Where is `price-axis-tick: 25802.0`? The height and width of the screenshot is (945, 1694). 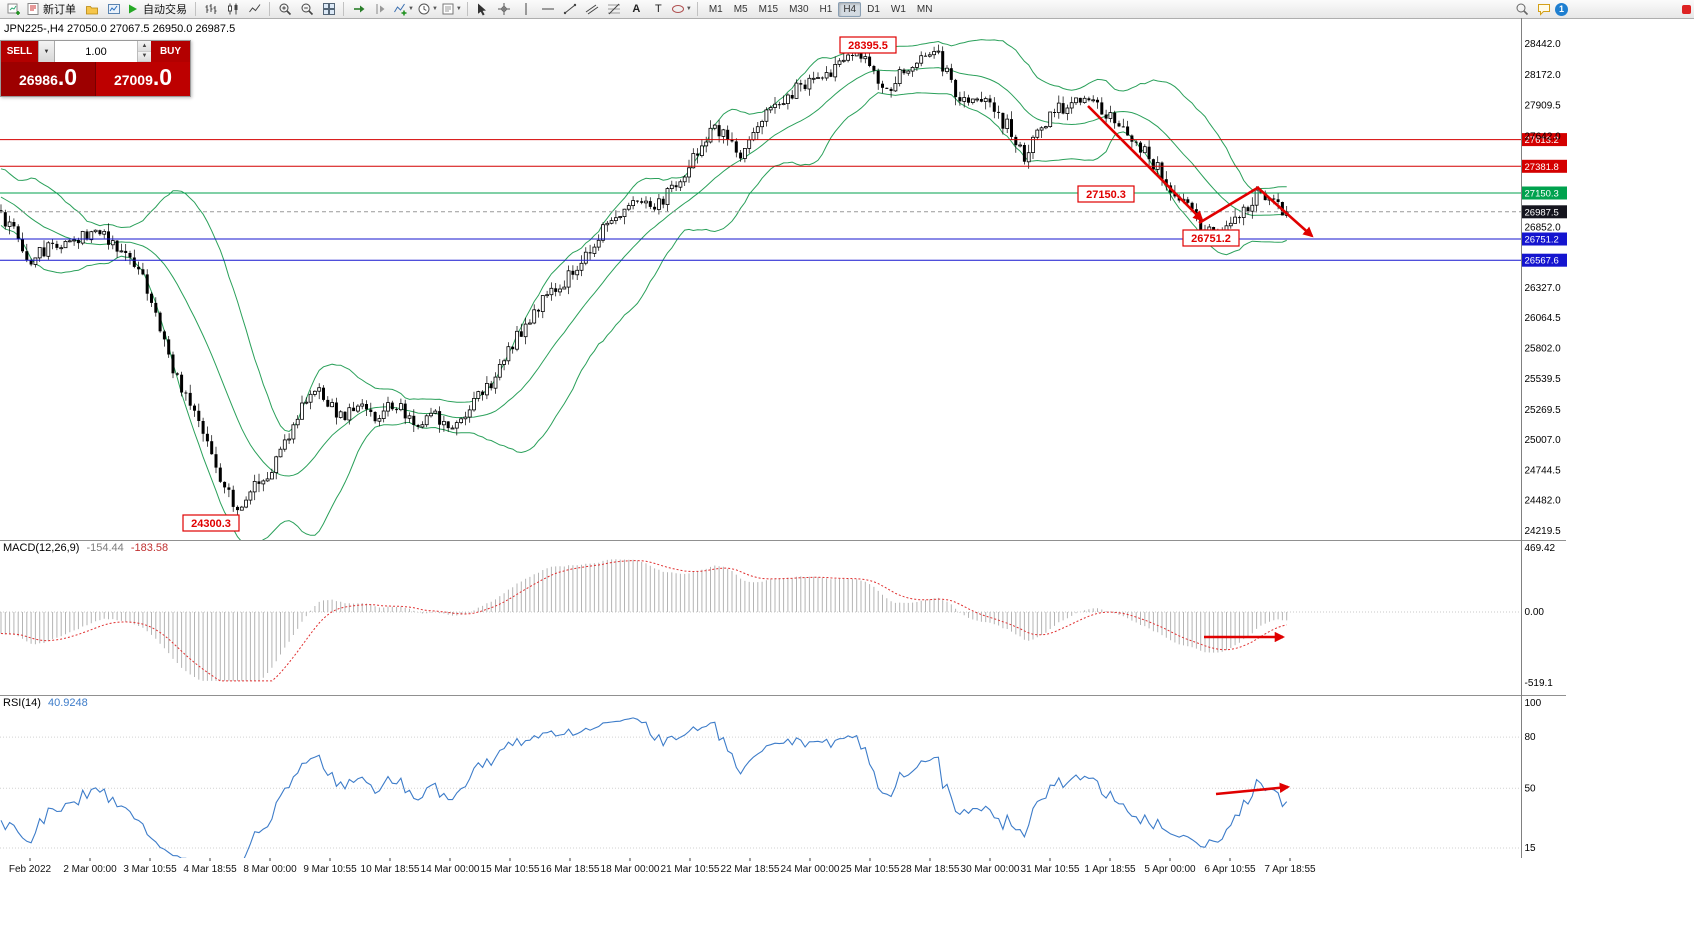
price-axis-tick: 25802.0 is located at coordinates (1543, 349).